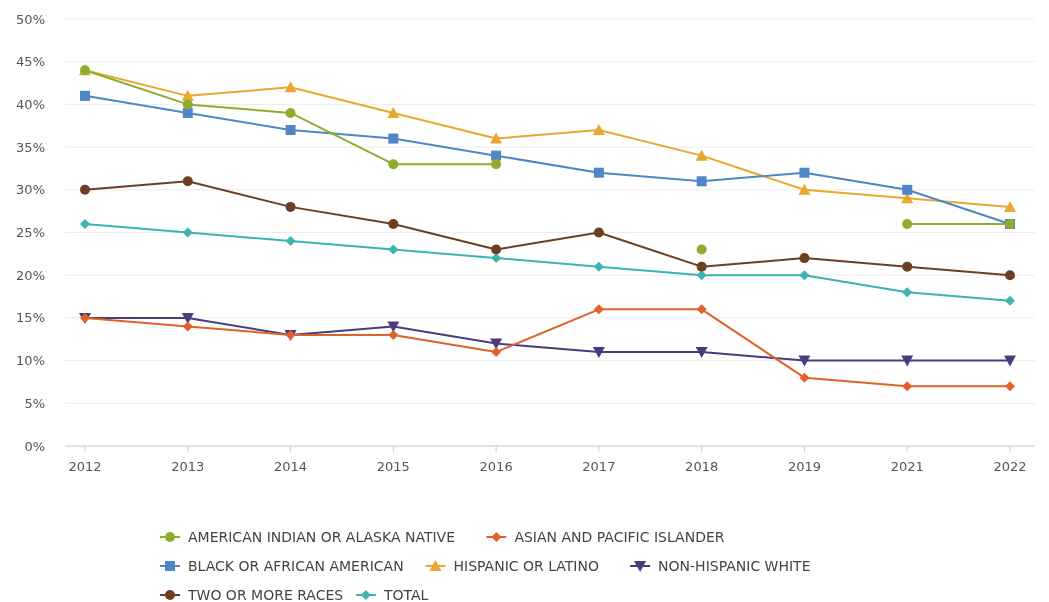 The height and width of the screenshot is (602, 1049). I want to click on legend-label: ASIAN AND PACIFIC ISLANDER, so click(619, 536).